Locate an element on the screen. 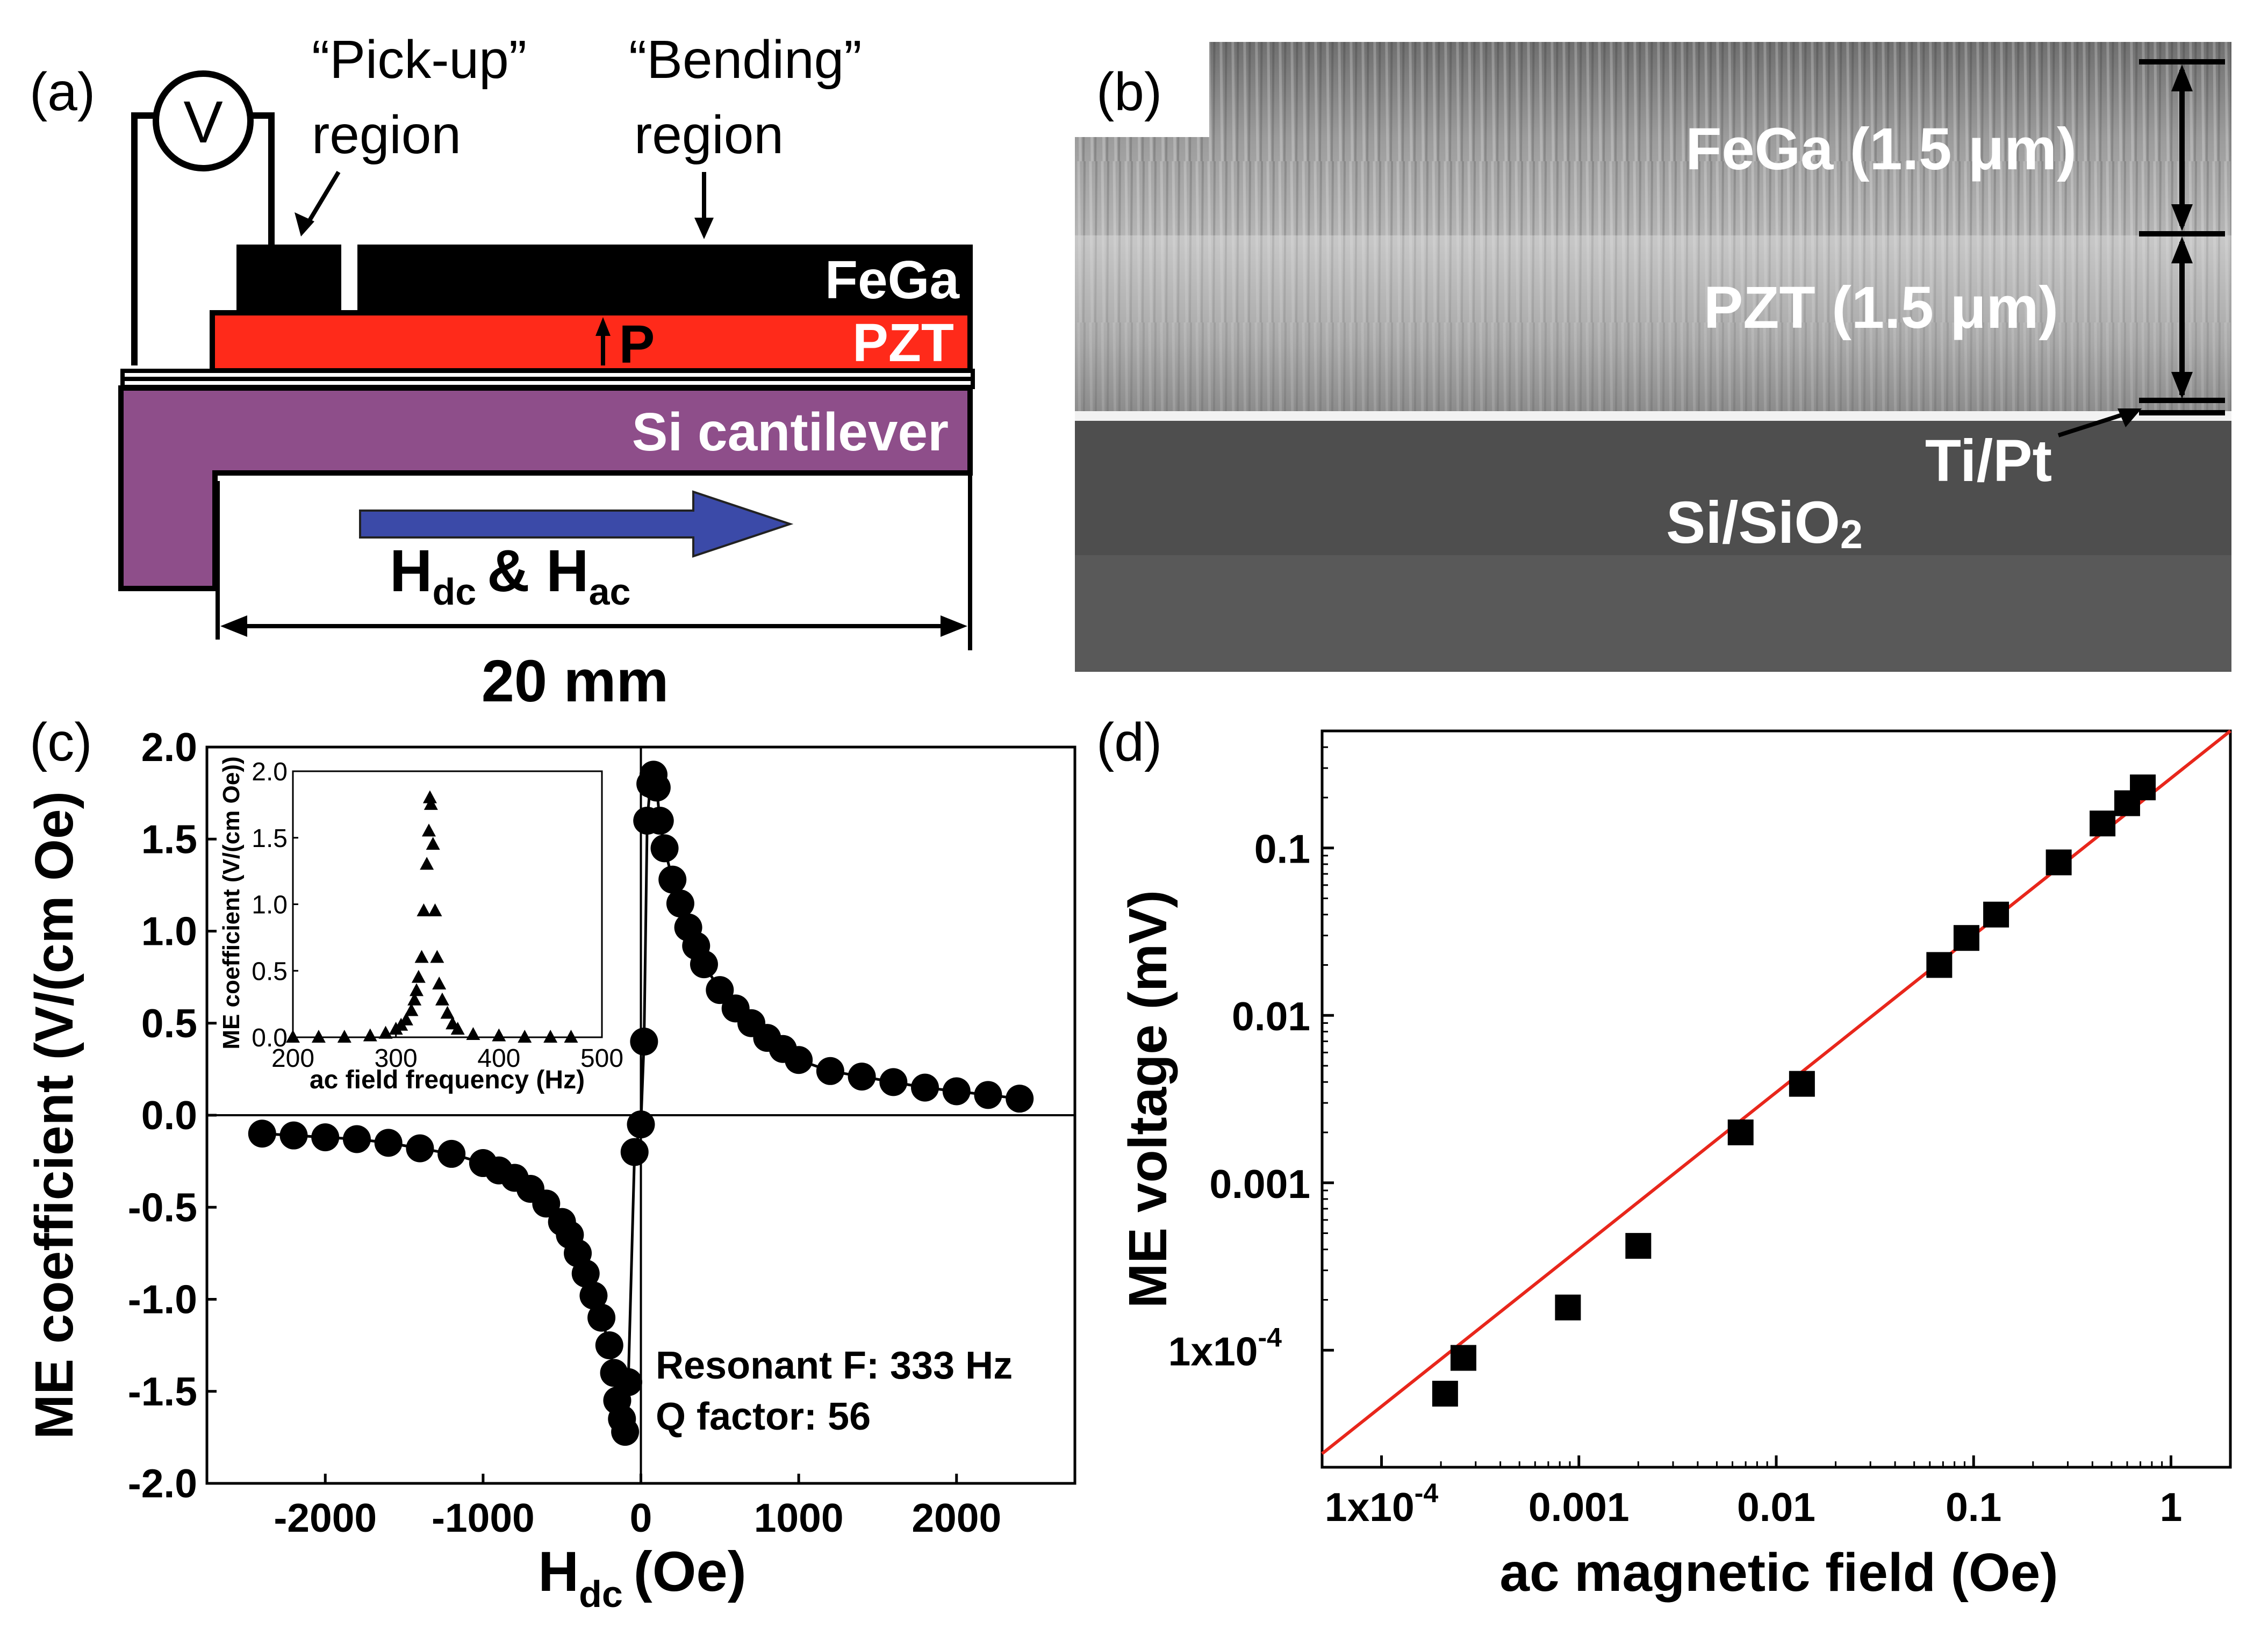 The height and width of the screenshot is (1636, 2268). inset-frame is located at coordinates (447, 904).